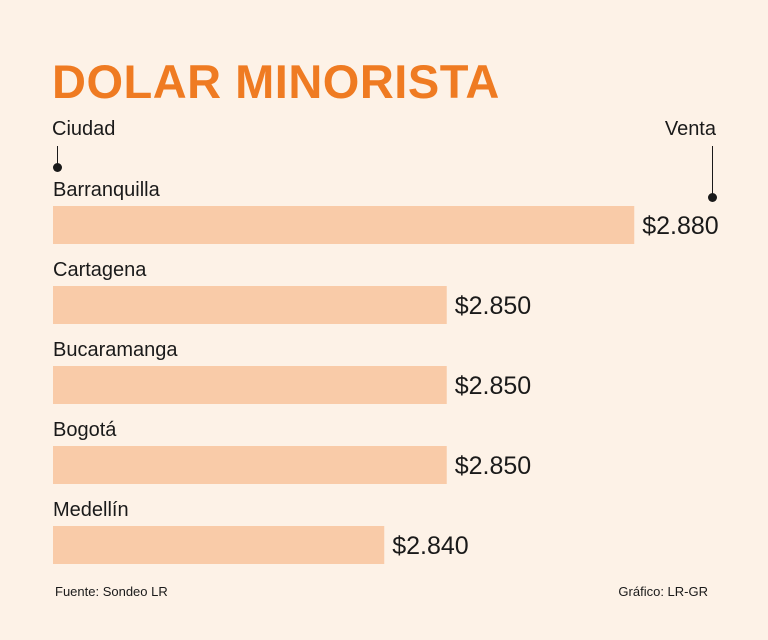  What do you see at coordinates (663, 591) in the screenshot?
I see `graphic-credit: Gráfico: LR-GR` at bounding box center [663, 591].